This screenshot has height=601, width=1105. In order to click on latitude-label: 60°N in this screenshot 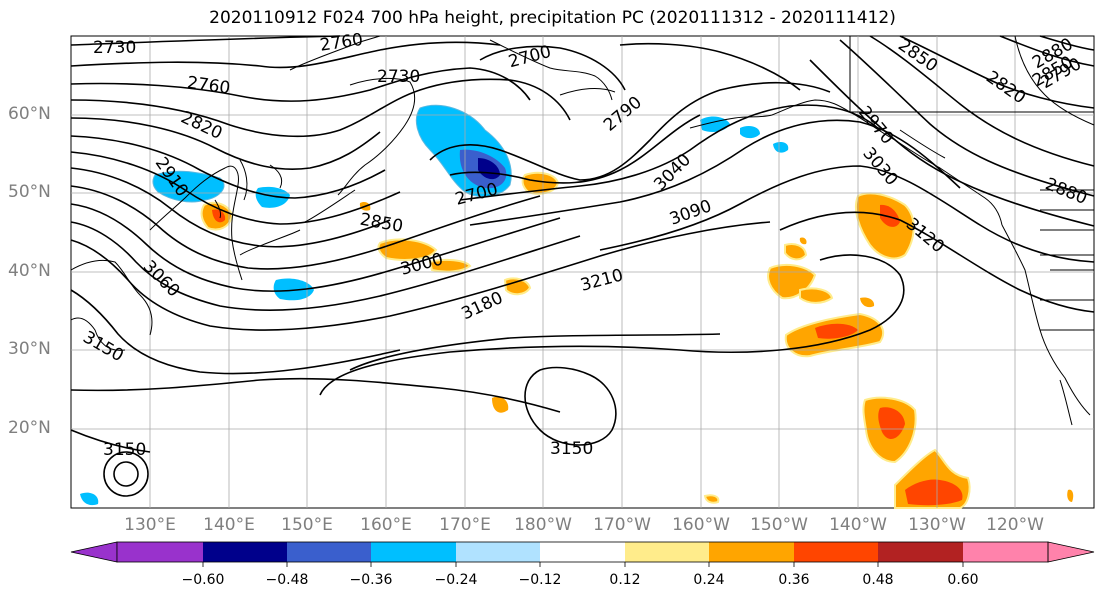, I will do `click(29, 114)`.